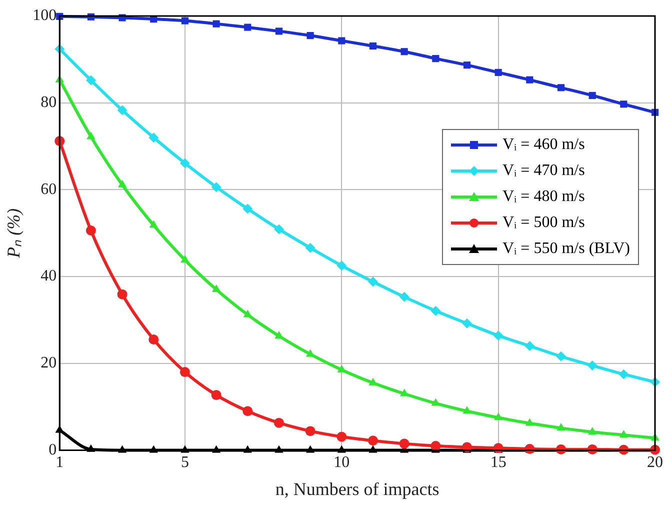 The image size is (667, 505). I want to click on x-tick-label: 1, so click(60, 463).